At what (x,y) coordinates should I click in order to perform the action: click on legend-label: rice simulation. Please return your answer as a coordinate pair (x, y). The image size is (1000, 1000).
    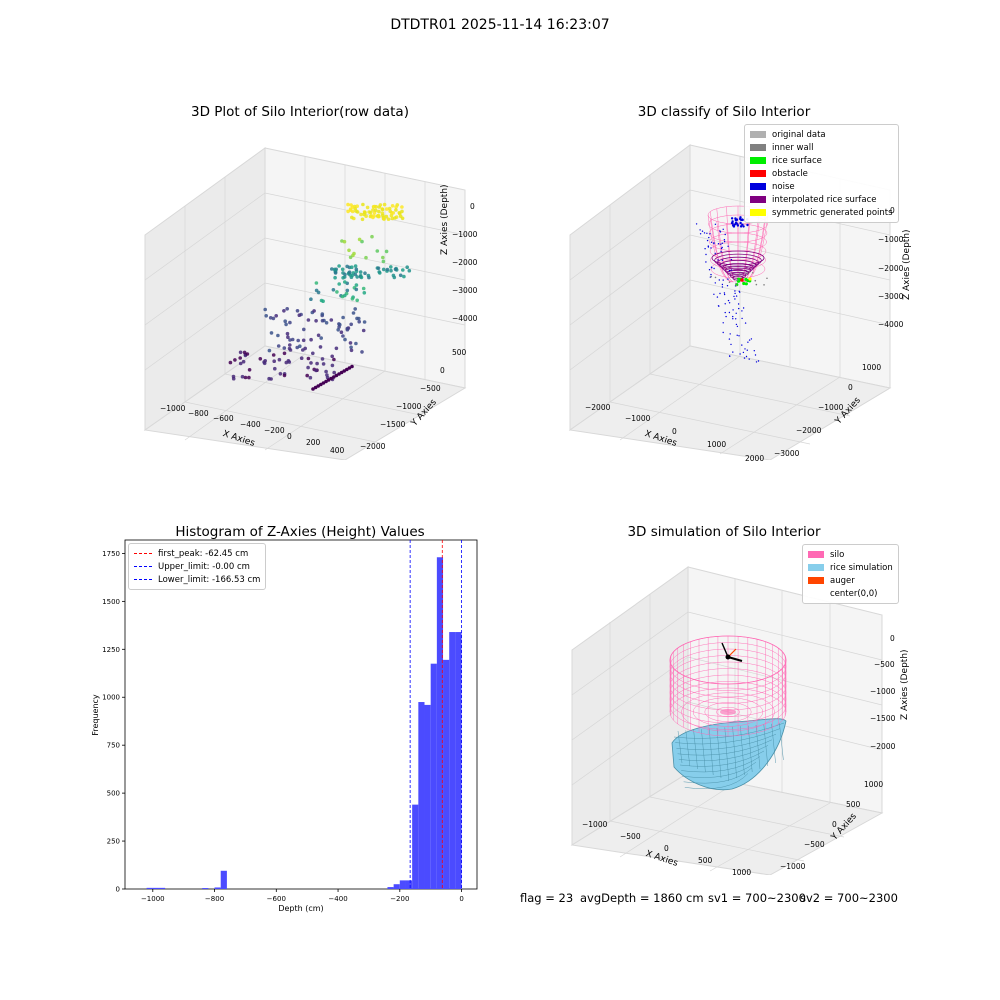
    Looking at the image, I should click on (861, 567).